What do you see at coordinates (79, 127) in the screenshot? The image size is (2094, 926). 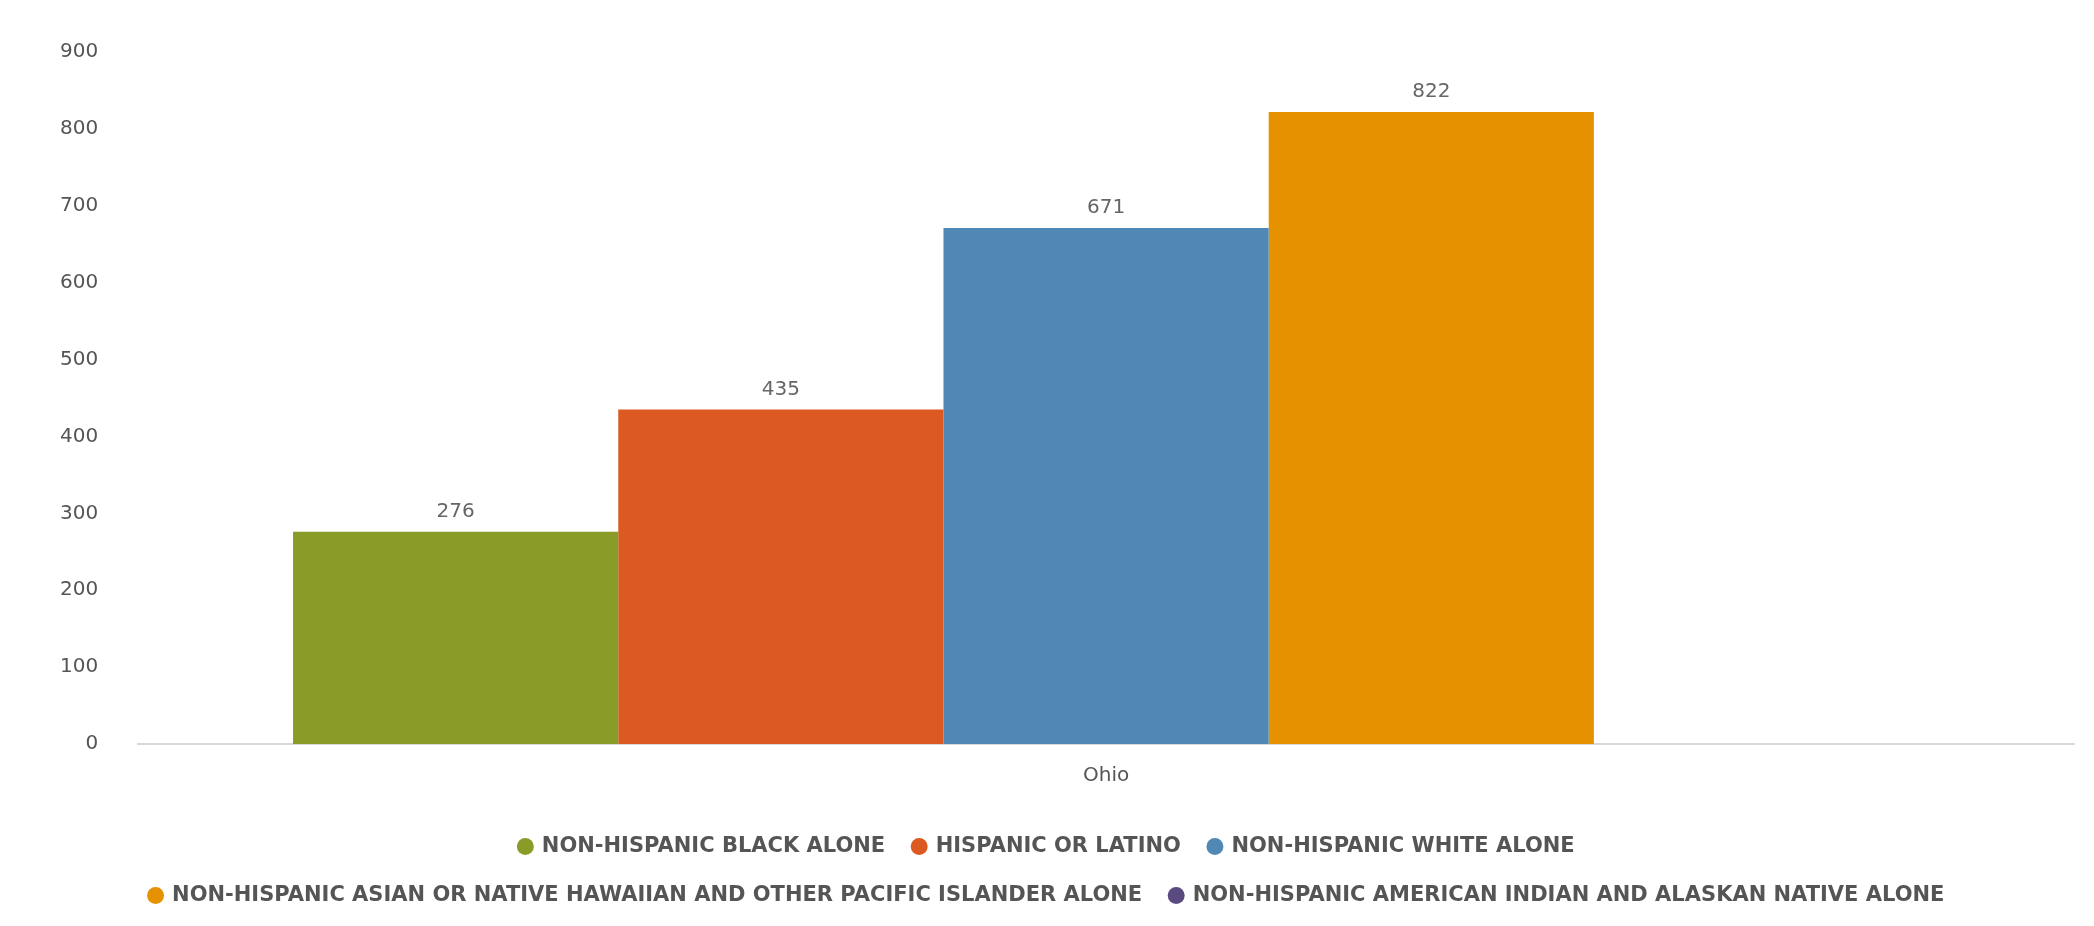 I see `y-tick-label: 800` at bounding box center [79, 127].